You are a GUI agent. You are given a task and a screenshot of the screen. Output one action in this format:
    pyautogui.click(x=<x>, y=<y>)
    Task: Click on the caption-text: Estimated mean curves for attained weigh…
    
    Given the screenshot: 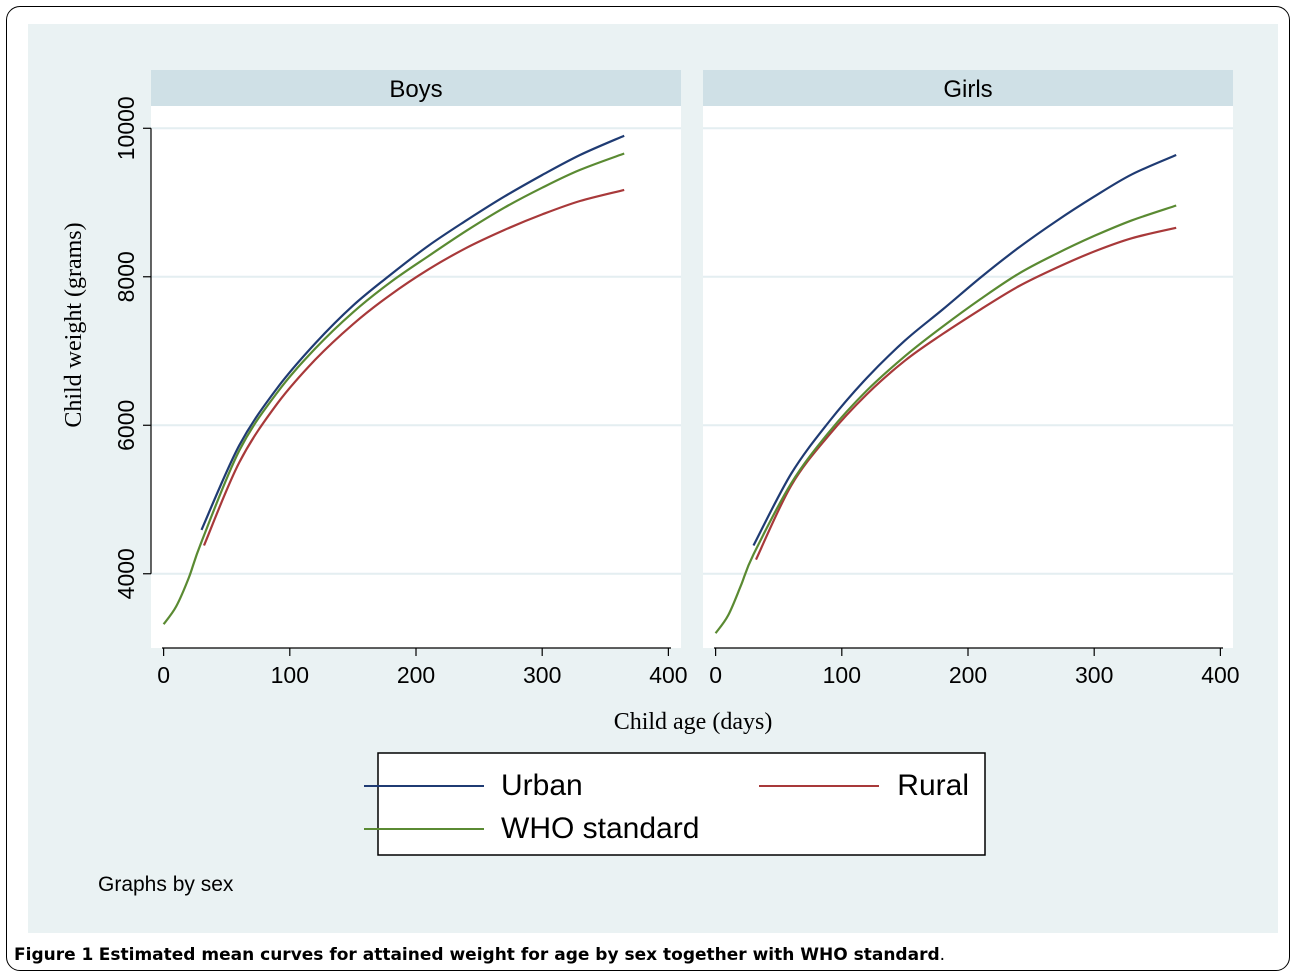 What is the action you would take?
    pyautogui.click(x=519, y=955)
    